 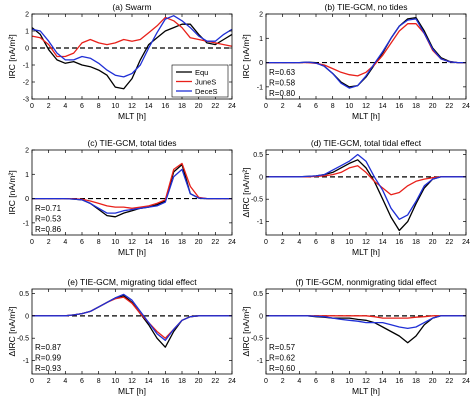 I want to click on y-tick-label: -0.5, so click(x=257, y=200).